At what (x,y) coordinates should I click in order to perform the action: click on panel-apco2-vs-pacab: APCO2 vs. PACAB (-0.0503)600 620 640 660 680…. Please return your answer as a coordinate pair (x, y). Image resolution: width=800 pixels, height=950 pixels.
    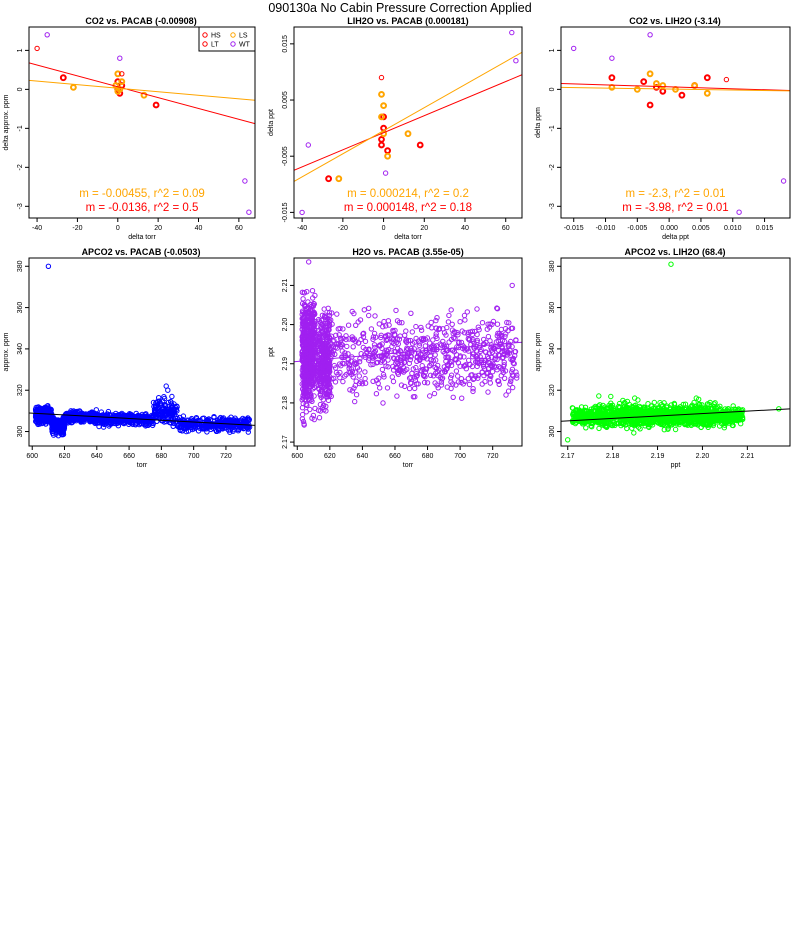
    Looking at the image, I should click on (129, 358).